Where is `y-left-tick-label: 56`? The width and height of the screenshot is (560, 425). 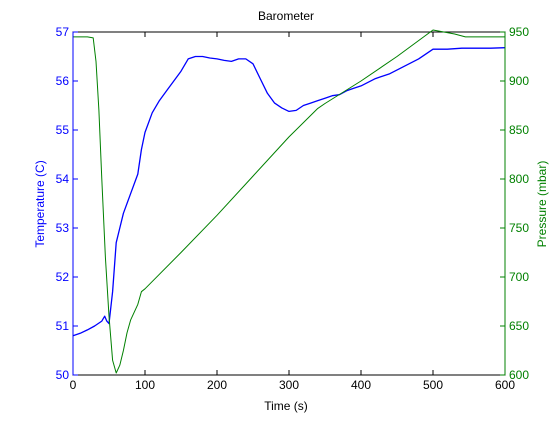 y-left-tick-label: 56 is located at coordinates (63, 81).